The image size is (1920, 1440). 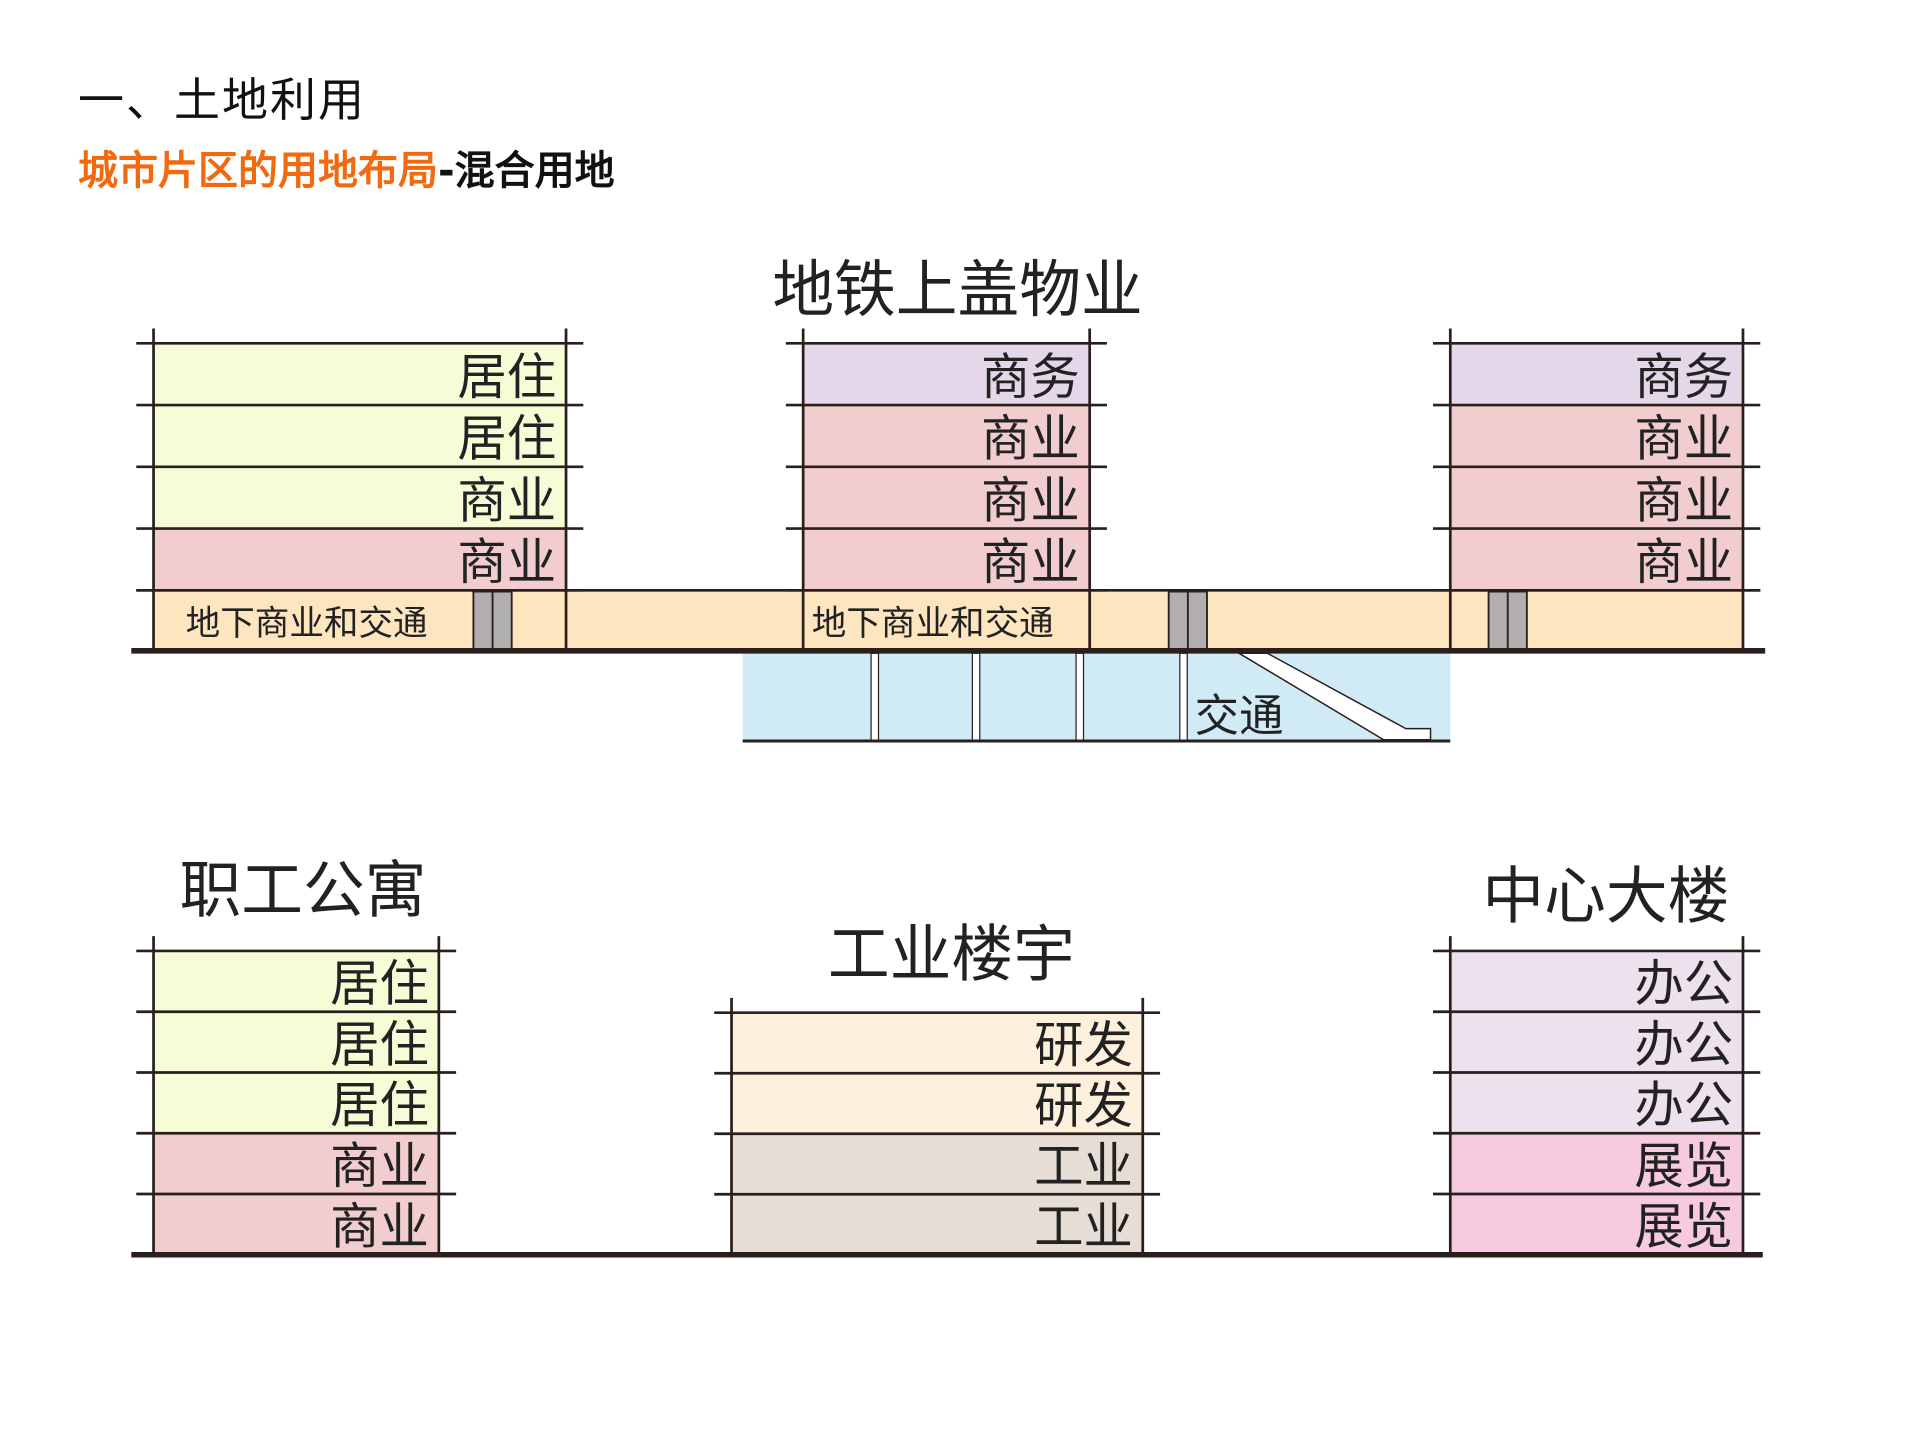 I want to click on building-title: 中心大楼, so click(x=1605, y=897).